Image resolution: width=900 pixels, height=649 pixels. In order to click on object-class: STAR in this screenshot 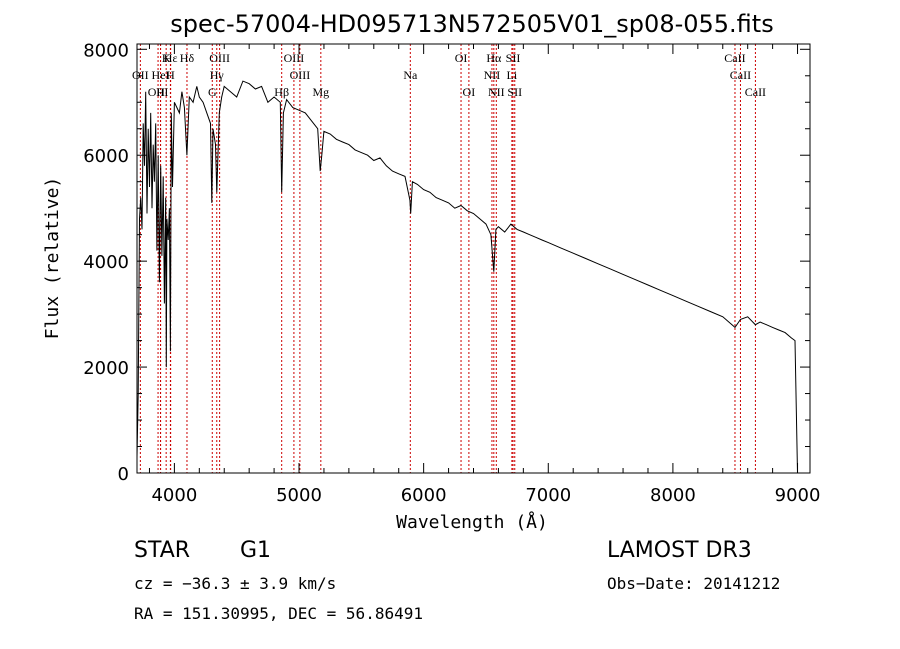, I will do `click(162, 550)`.